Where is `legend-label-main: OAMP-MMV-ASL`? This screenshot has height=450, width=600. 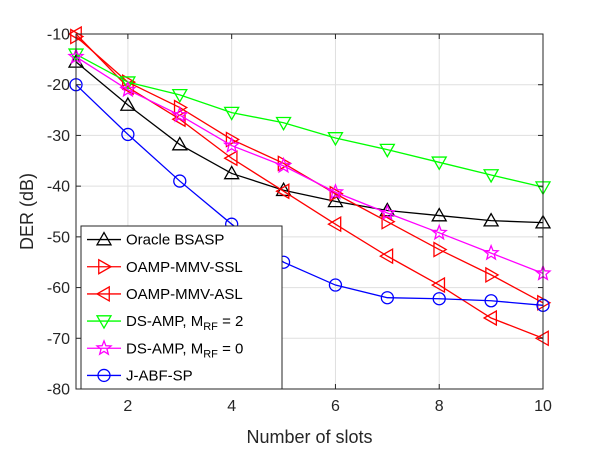
legend-label-main: OAMP-MMV-ASL is located at coordinates (184, 294).